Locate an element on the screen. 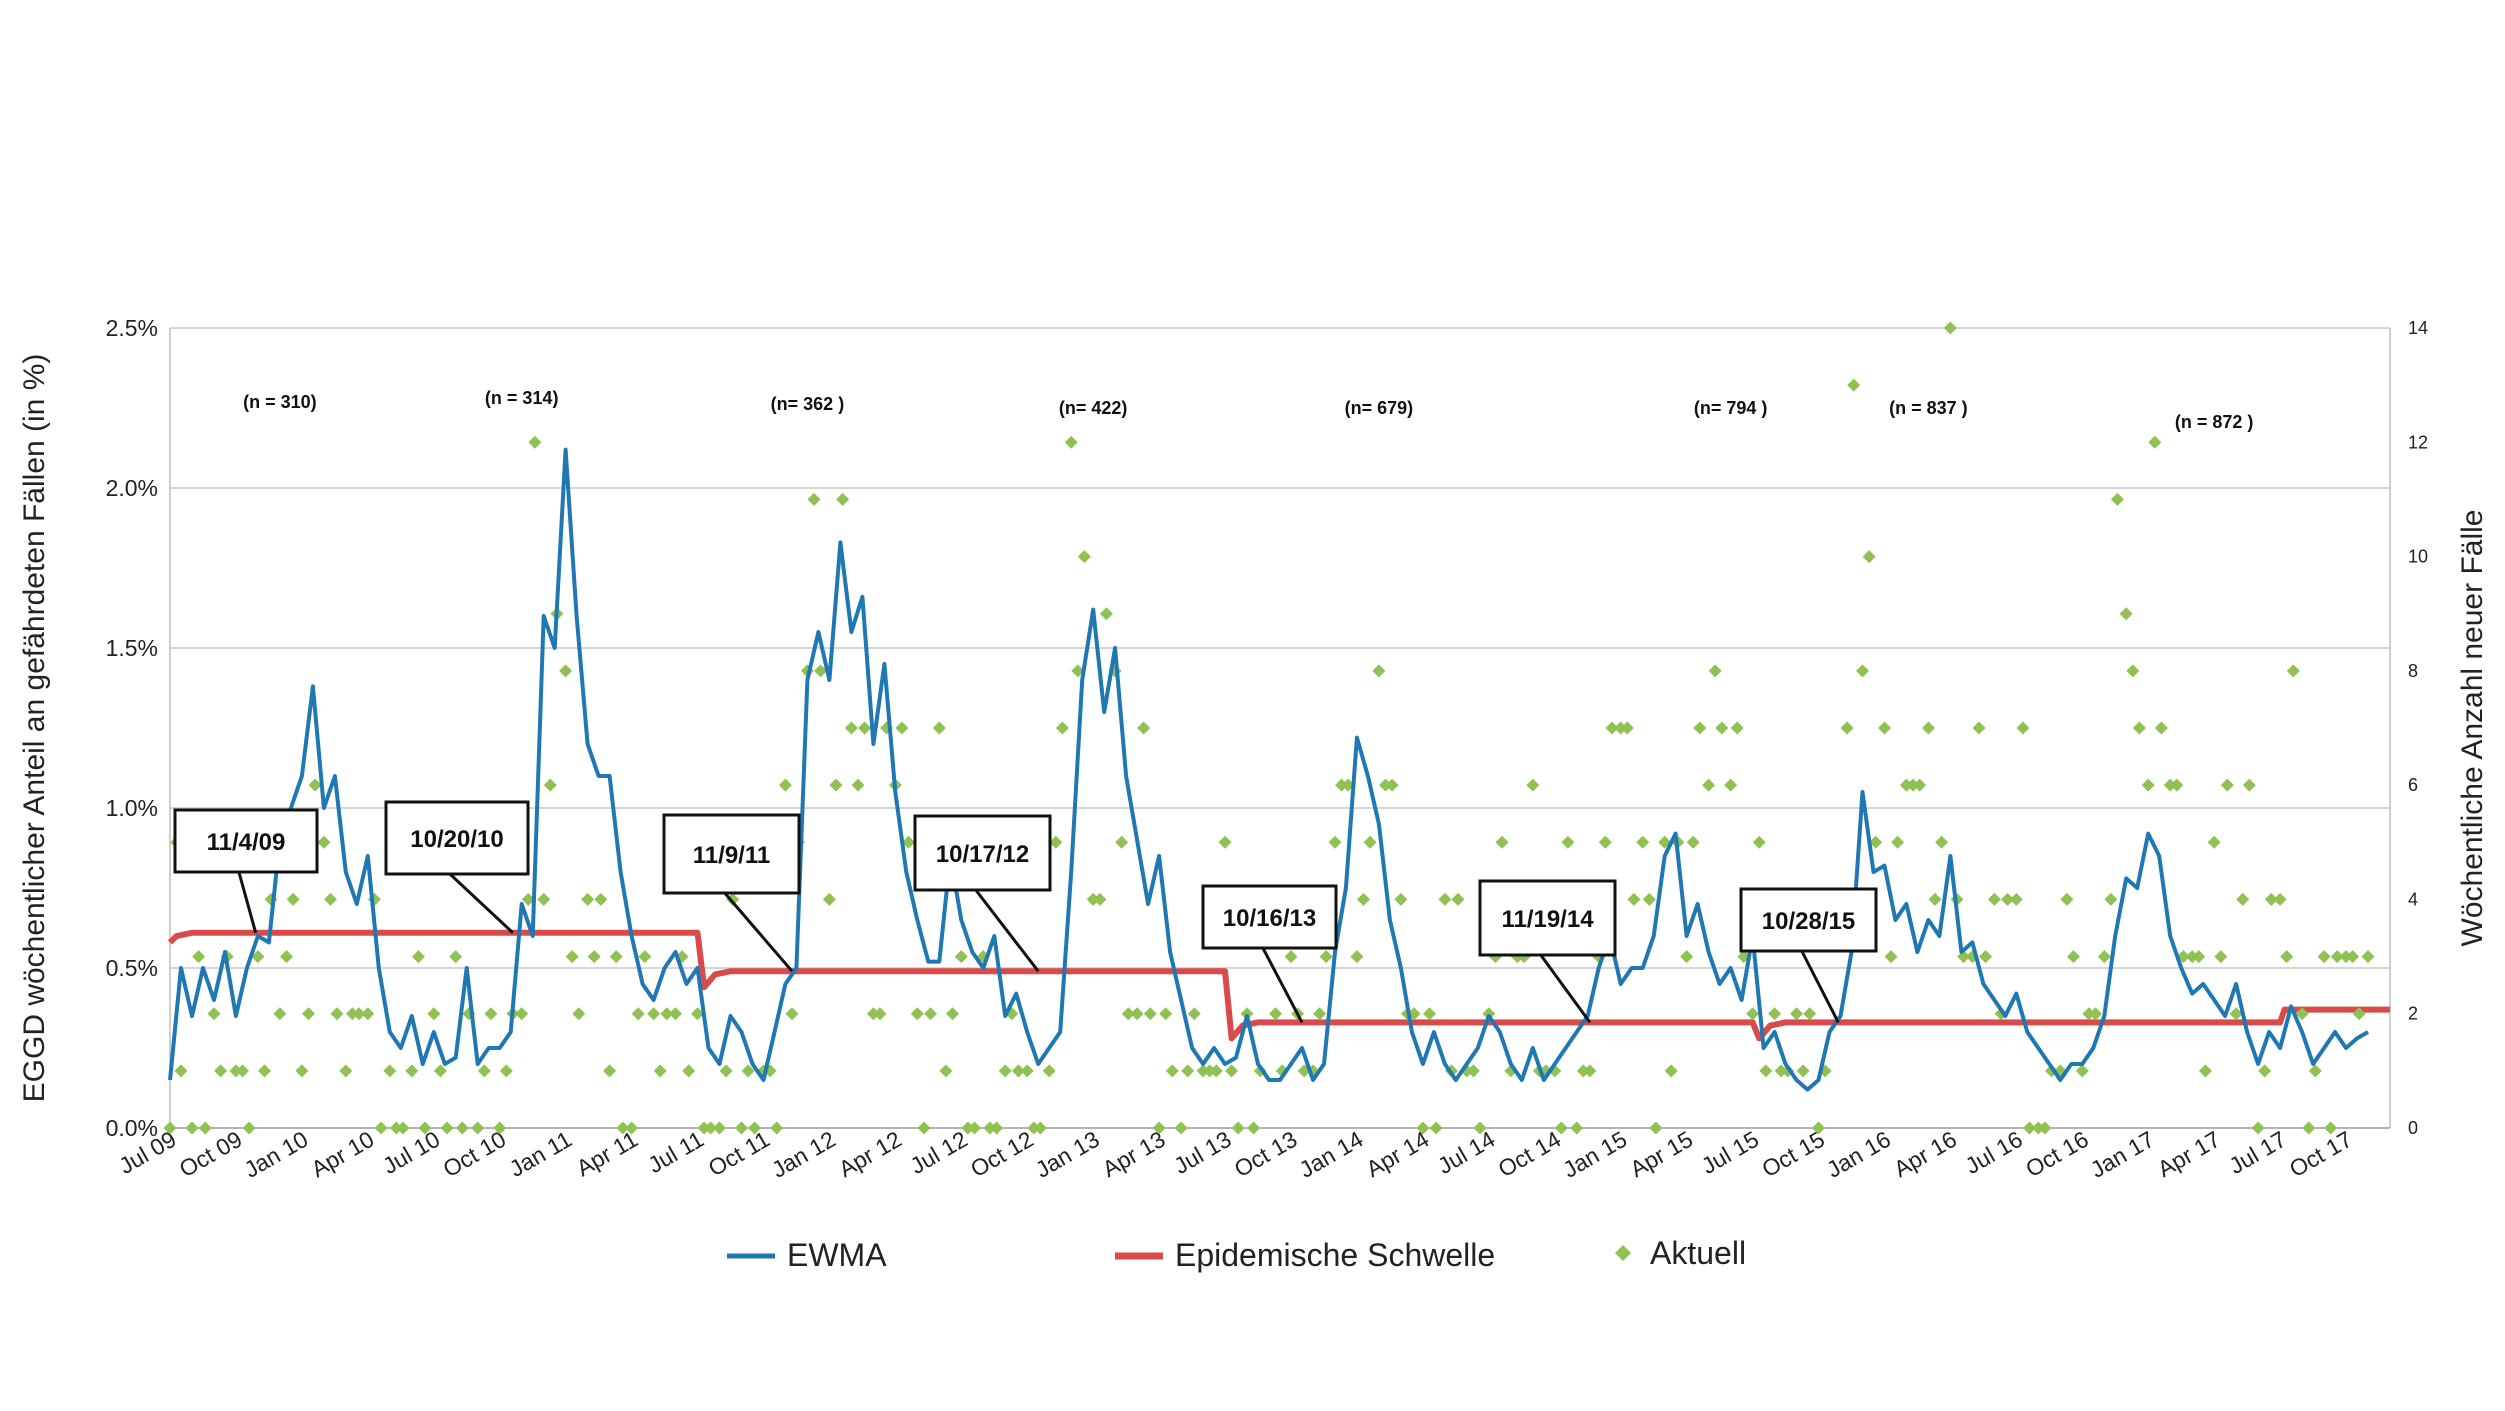 The height and width of the screenshot is (1411, 2505). signal-callout: 10/28/15 is located at coordinates (1808, 955).